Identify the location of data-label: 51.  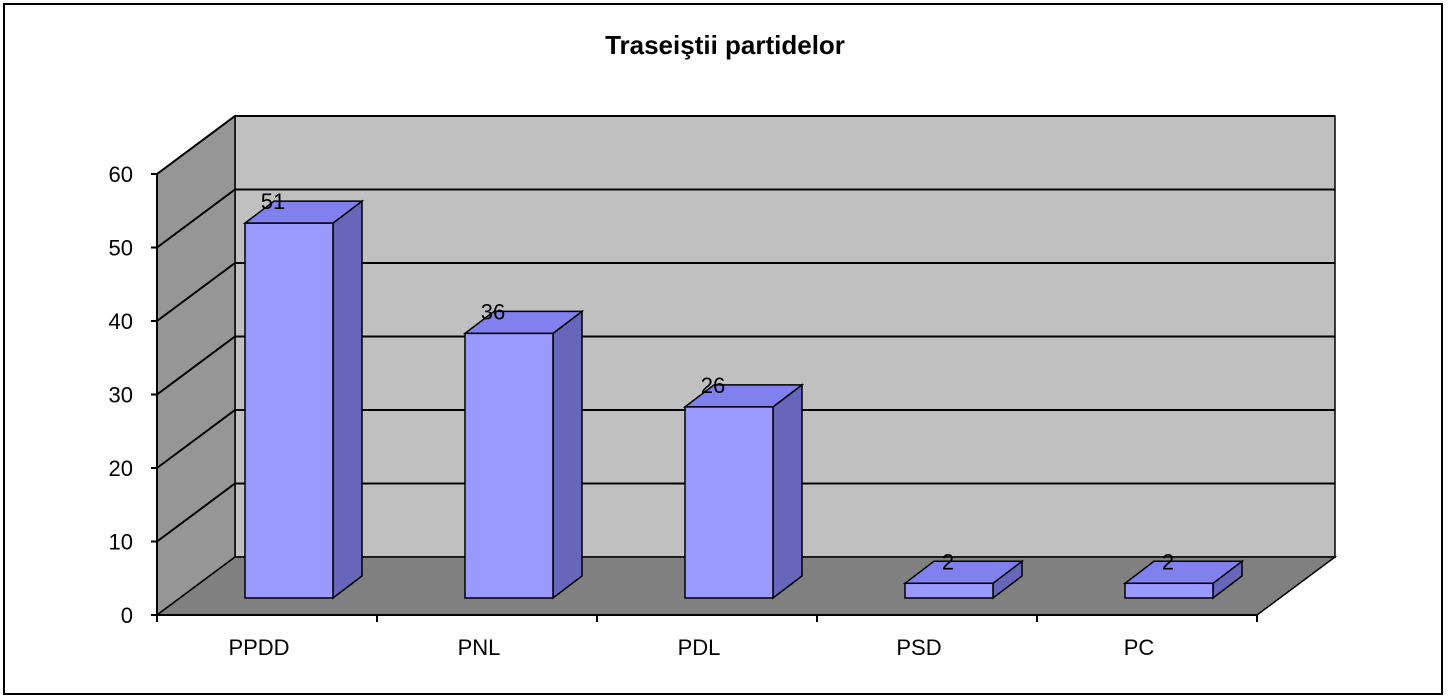
(273, 201).